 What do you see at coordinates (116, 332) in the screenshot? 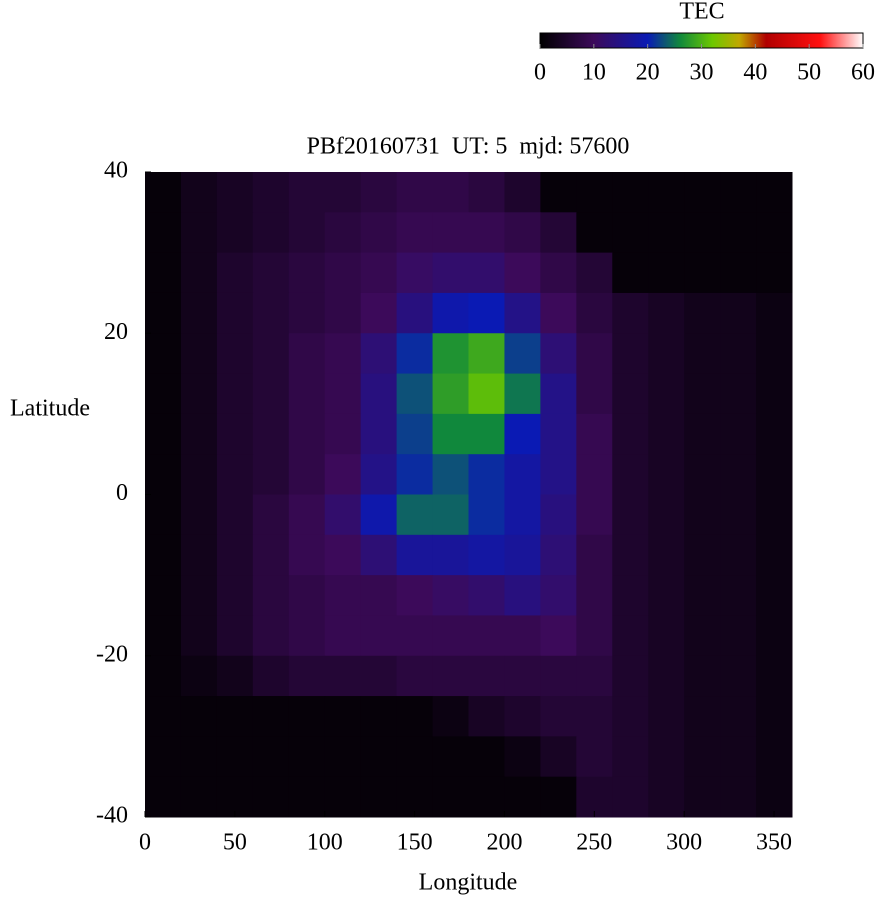
I see `y-tick-label: 20` at bounding box center [116, 332].